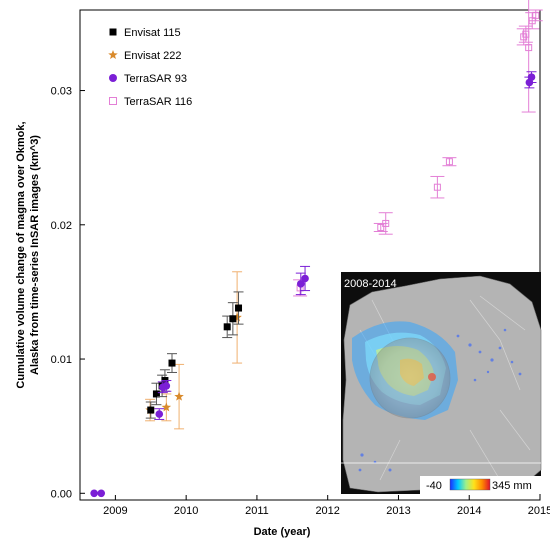 The height and width of the screenshot is (550, 550). What do you see at coordinates (469, 511) in the screenshot?
I see `x-tick-label: 2014` at bounding box center [469, 511].